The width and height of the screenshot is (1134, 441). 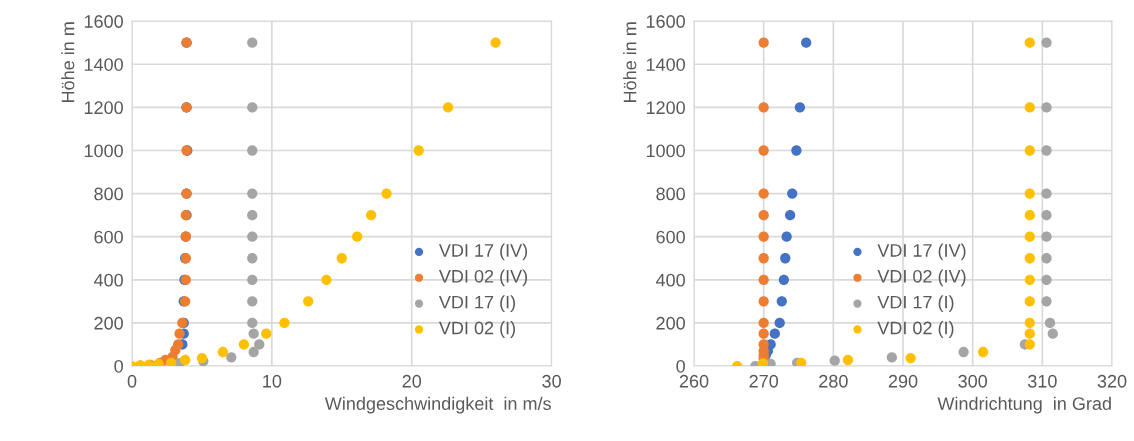 What do you see at coordinates (694, 381) in the screenshot?
I see `x-tick-label: 260` at bounding box center [694, 381].